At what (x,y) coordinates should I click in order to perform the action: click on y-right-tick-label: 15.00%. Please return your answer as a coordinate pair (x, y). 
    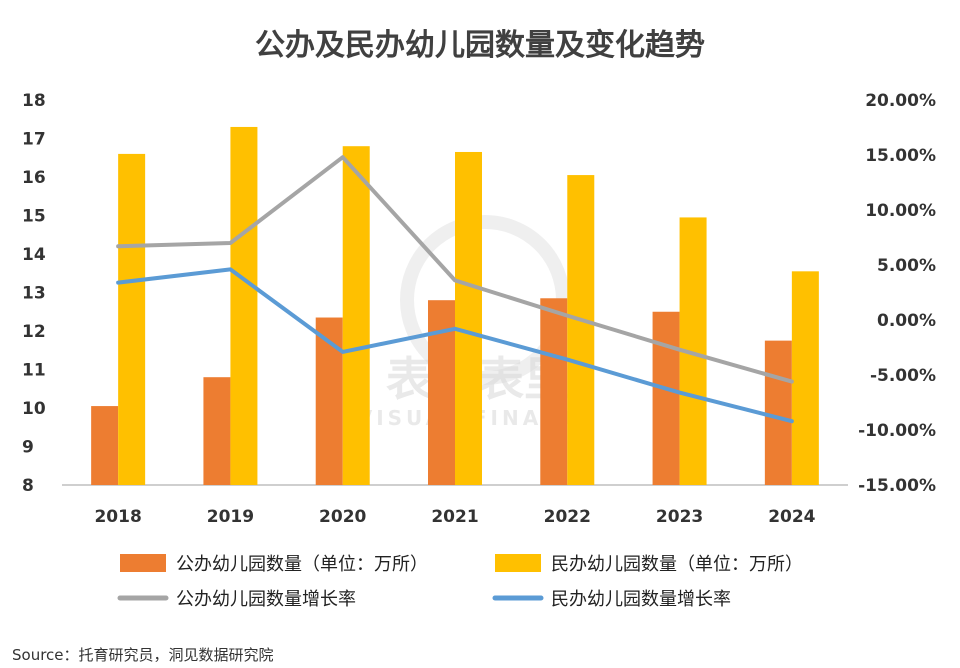
    Looking at the image, I should click on (900, 156).